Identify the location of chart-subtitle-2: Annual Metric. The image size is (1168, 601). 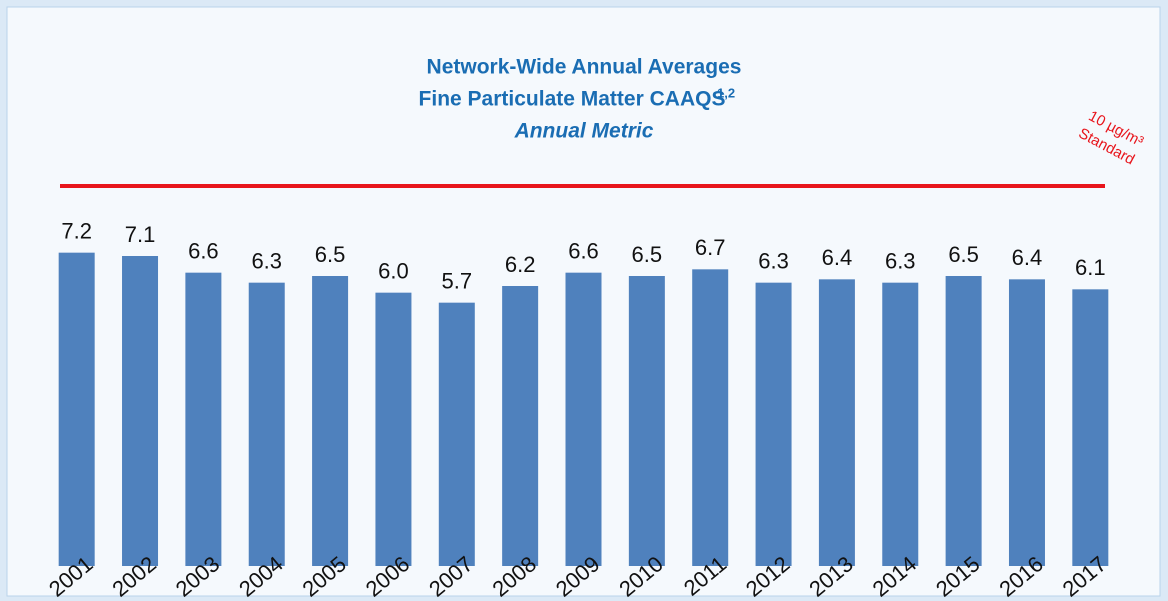
(584, 131).